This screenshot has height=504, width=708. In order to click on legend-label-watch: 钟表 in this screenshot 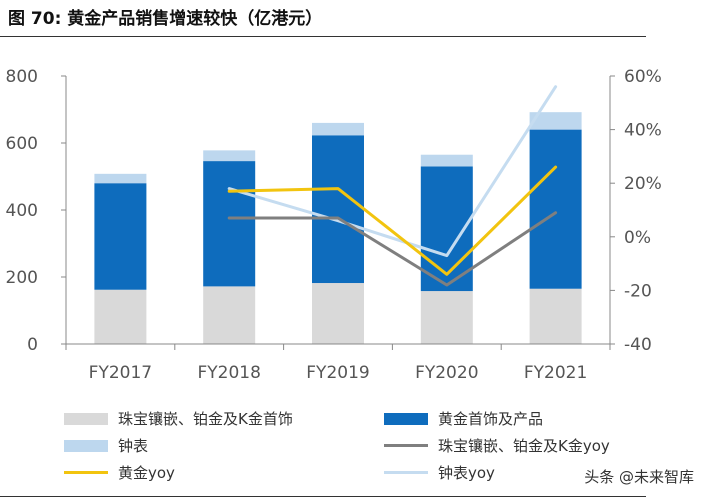, I will do `click(133, 446)`.